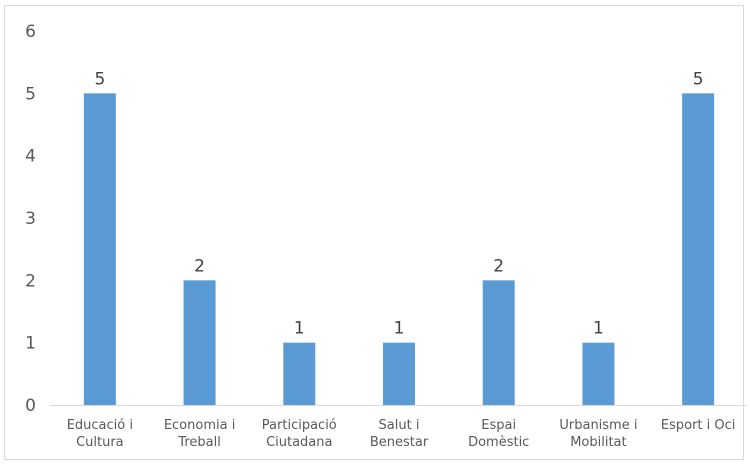 Image resolution: width=750 pixels, height=464 pixels. Describe the element at coordinates (698, 425) in the screenshot. I see `category-label-7: Esport i Oci` at that location.